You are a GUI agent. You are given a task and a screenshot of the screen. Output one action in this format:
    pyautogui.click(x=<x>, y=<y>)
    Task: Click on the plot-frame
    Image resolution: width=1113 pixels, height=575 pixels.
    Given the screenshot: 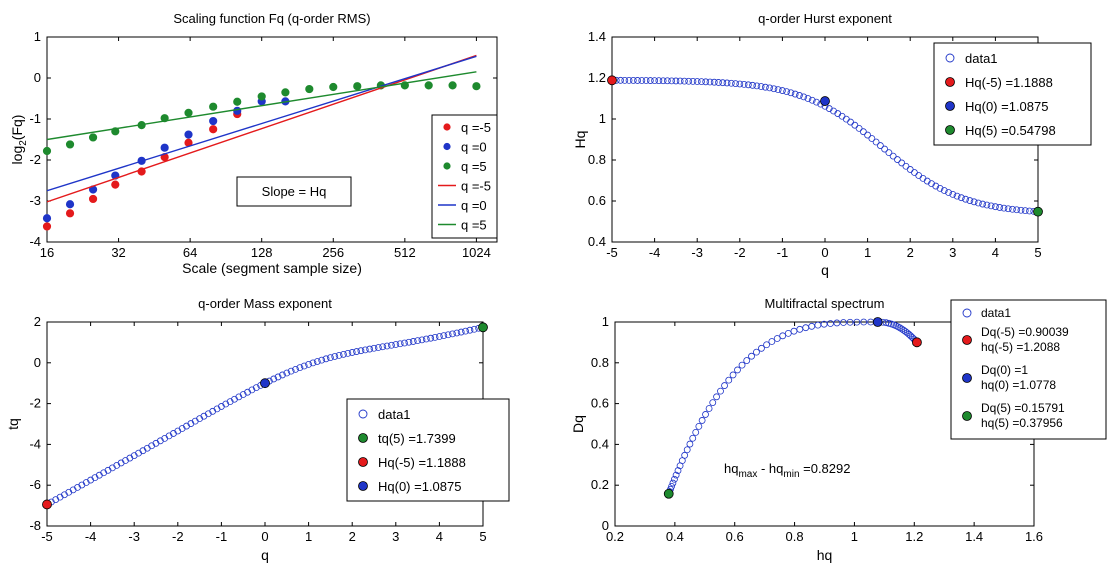 What is the action you would take?
    pyautogui.click(x=272, y=139)
    